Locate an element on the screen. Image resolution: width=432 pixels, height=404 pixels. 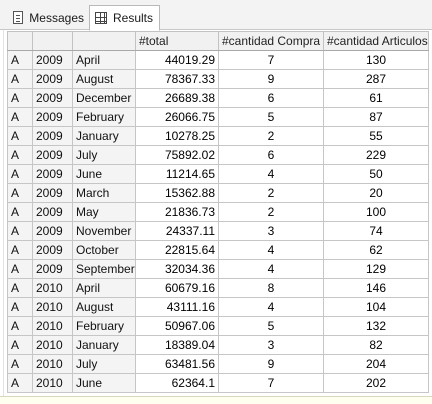
table-row: A 2009 July 75892.02 6 229 is located at coordinates (218, 155).